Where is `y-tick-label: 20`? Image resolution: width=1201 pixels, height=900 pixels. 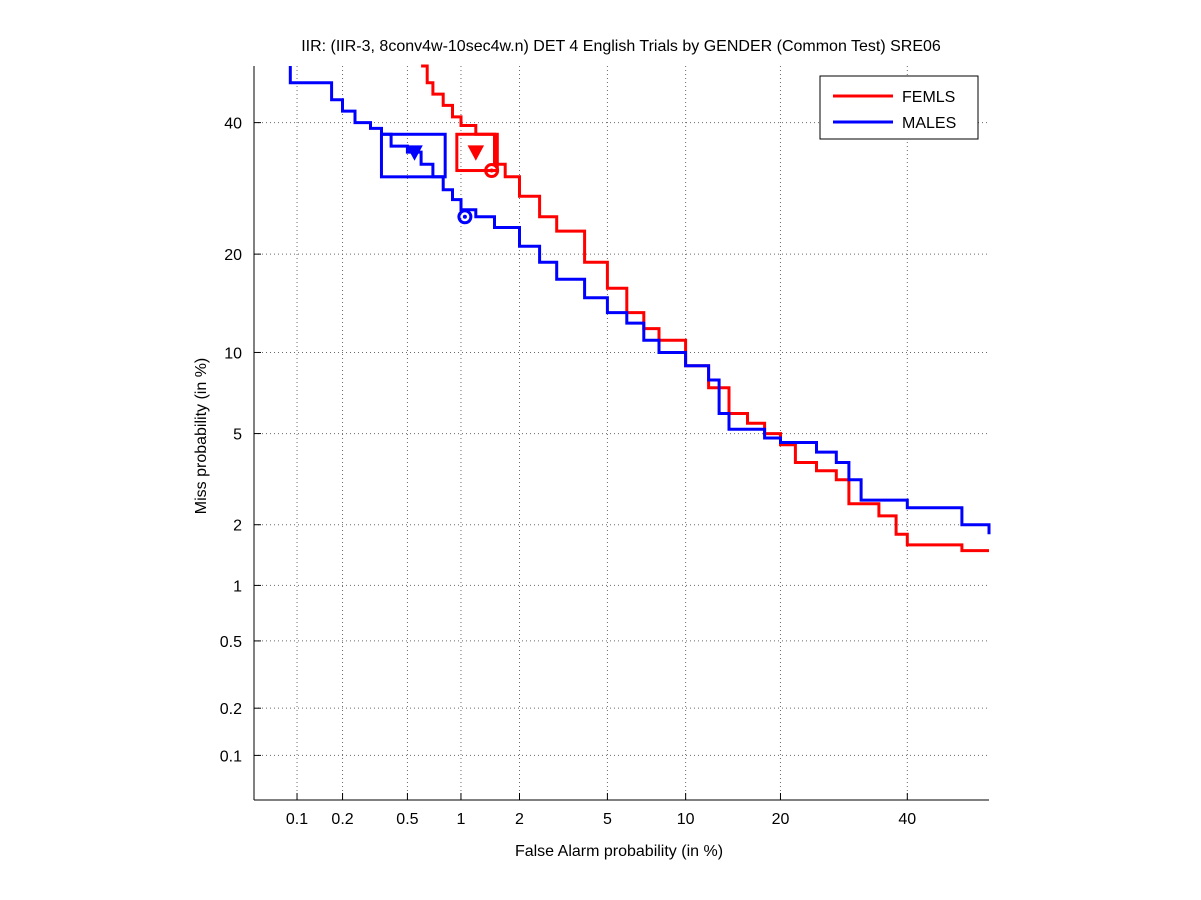 y-tick-label: 20 is located at coordinates (233, 255).